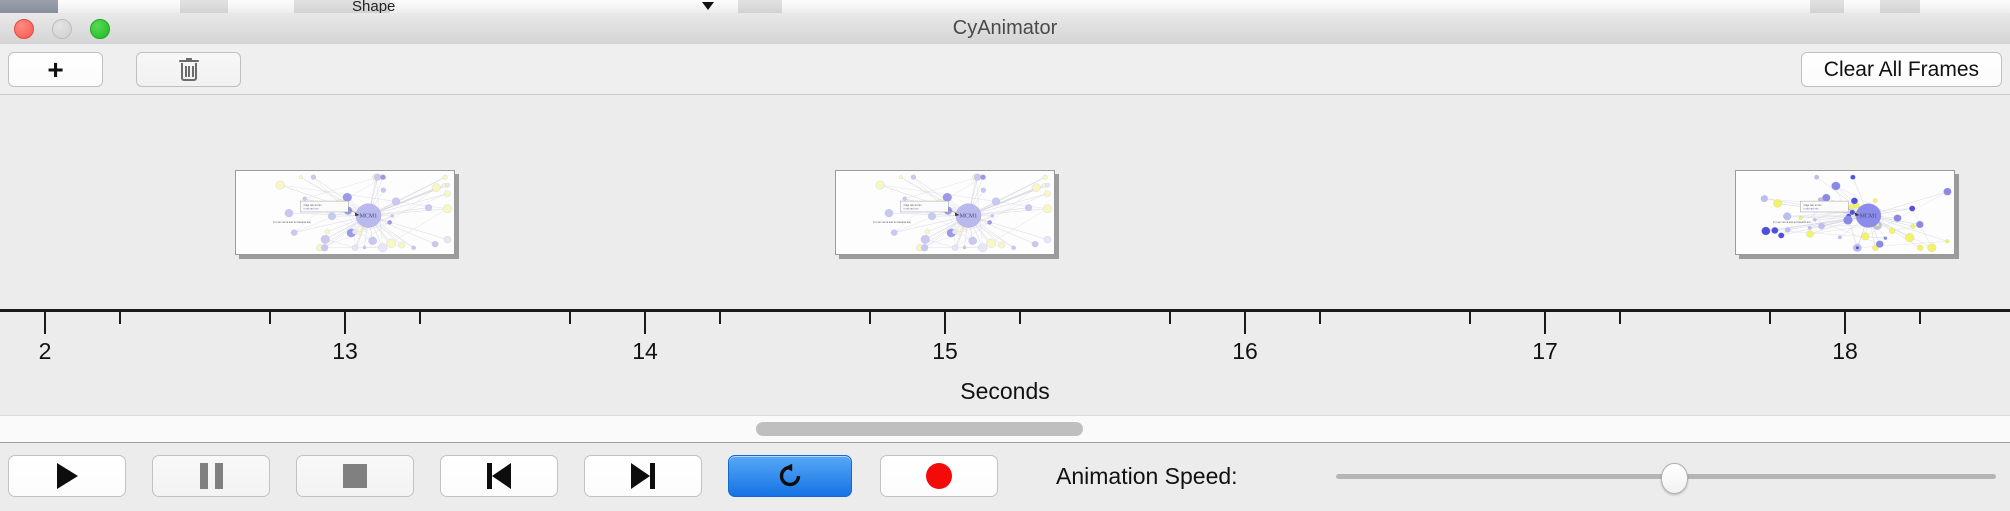 This screenshot has width=2010, height=511. I want to click on delete-frame-button, so click(188, 69).